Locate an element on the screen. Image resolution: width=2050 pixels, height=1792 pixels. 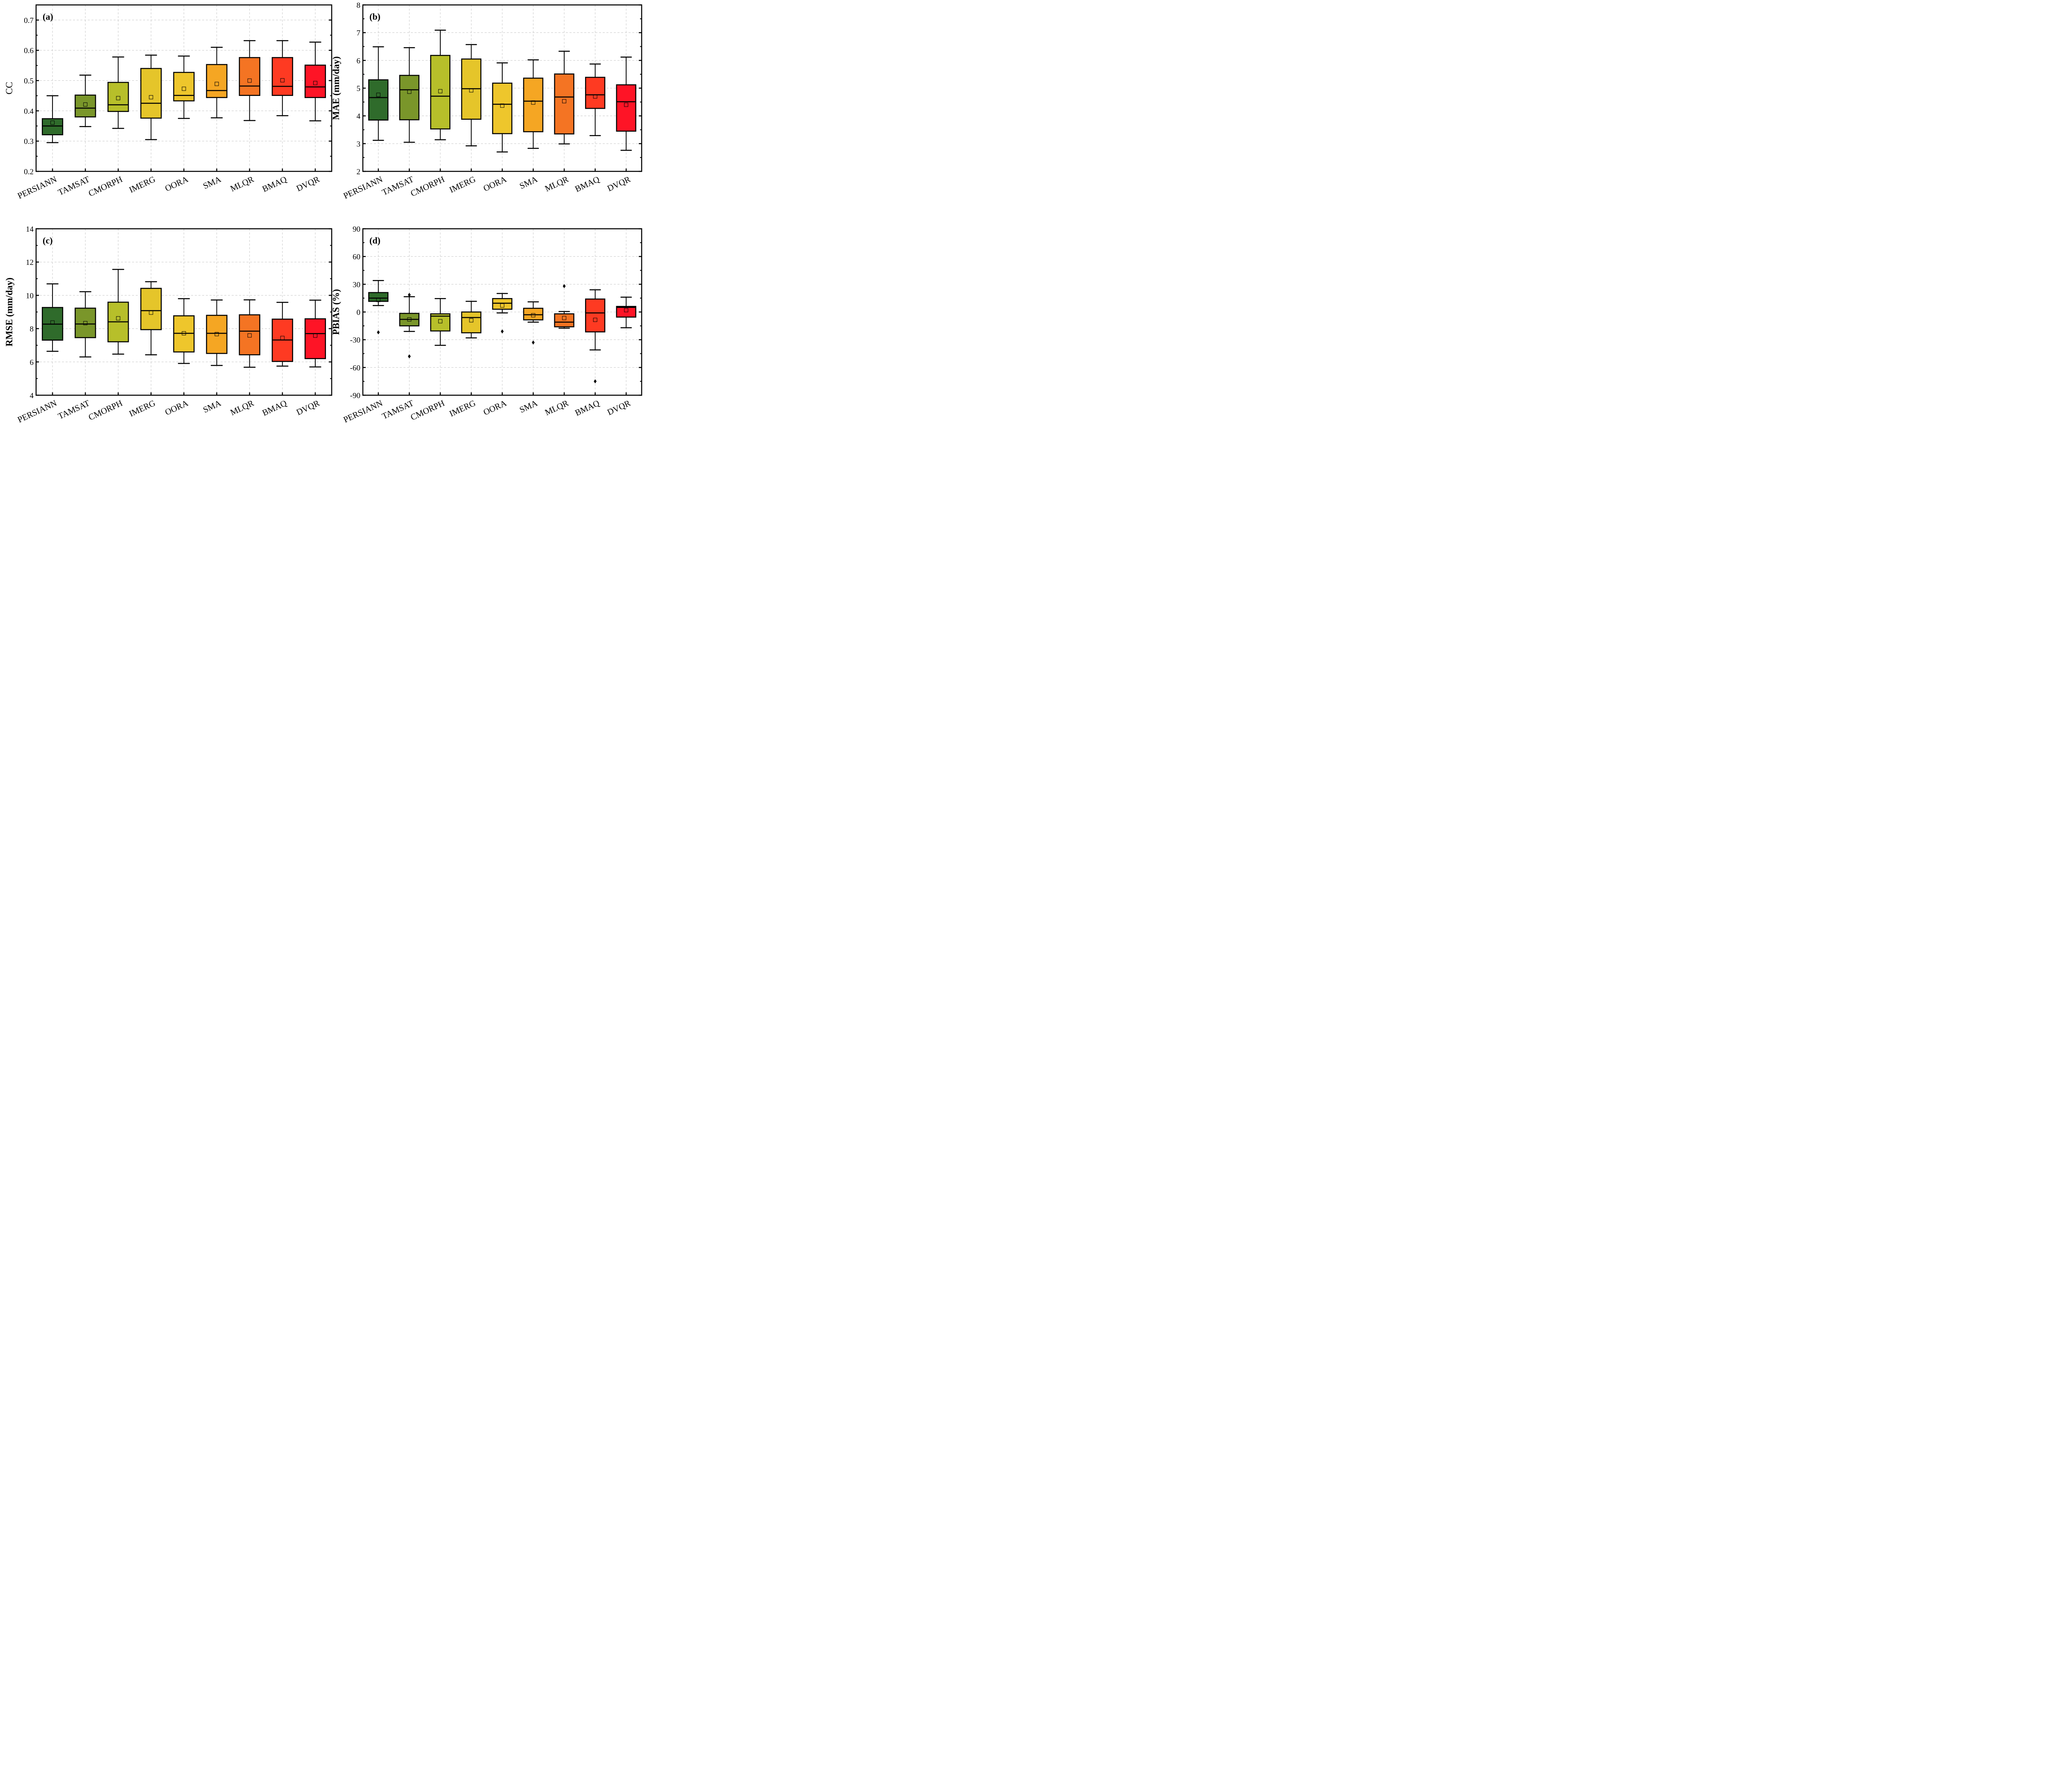
box-imerg is located at coordinates (471, 320).